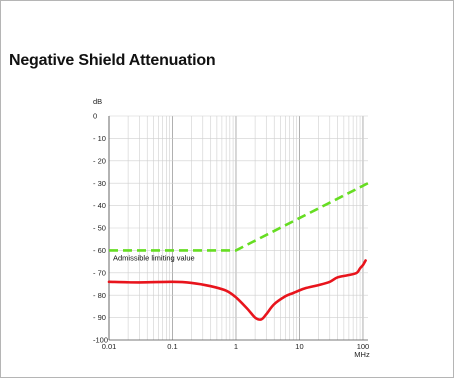 Image resolution: width=454 pixels, height=378 pixels. I want to click on x-axis-labels: 0.01 0.1 1 10 100, so click(236, 346).